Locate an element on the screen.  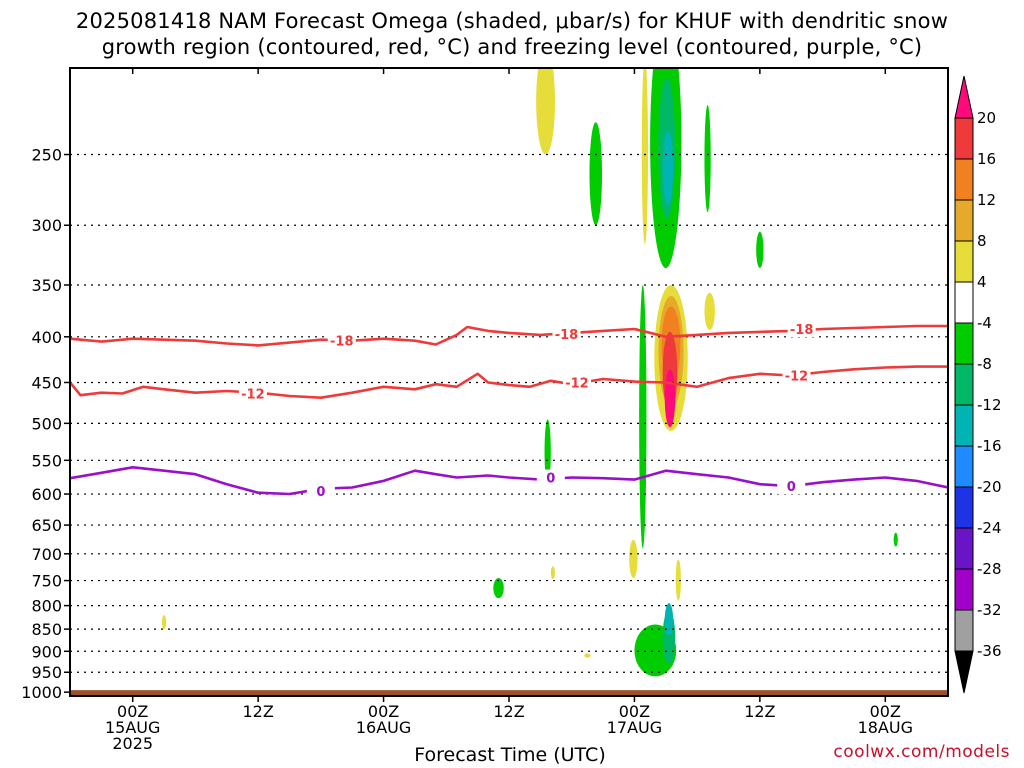
colorbar-label-1: 16 is located at coordinates (986, 159).